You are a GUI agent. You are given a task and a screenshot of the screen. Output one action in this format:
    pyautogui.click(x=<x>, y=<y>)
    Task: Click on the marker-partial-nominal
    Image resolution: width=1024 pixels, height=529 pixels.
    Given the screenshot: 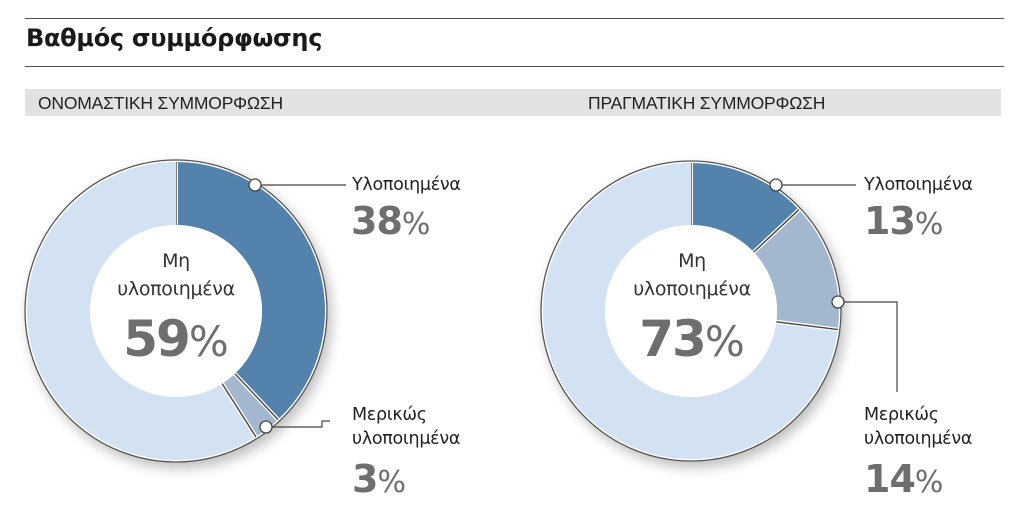 What is the action you would take?
    pyautogui.click(x=266, y=427)
    